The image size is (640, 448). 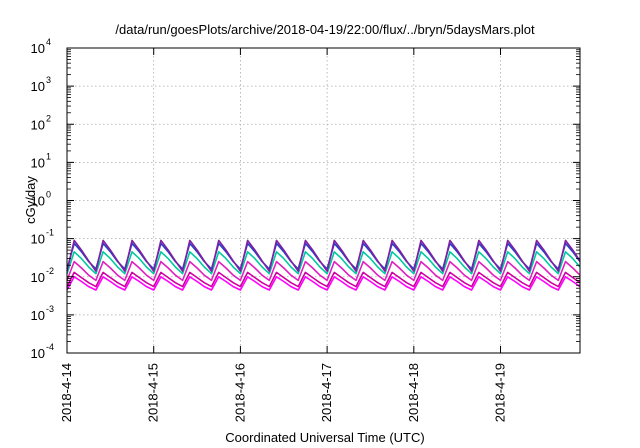 What do you see at coordinates (50, 271) in the screenshot?
I see `y-tick-exponent: -2` at bounding box center [50, 271].